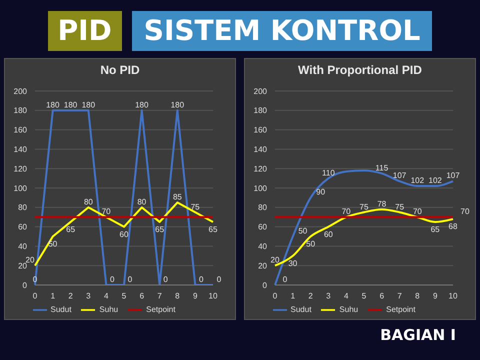 The height and width of the screenshot is (360, 480). Describe the element at coordinates (329, 173) in the screenshot. I see `data-label: 110` at that location.